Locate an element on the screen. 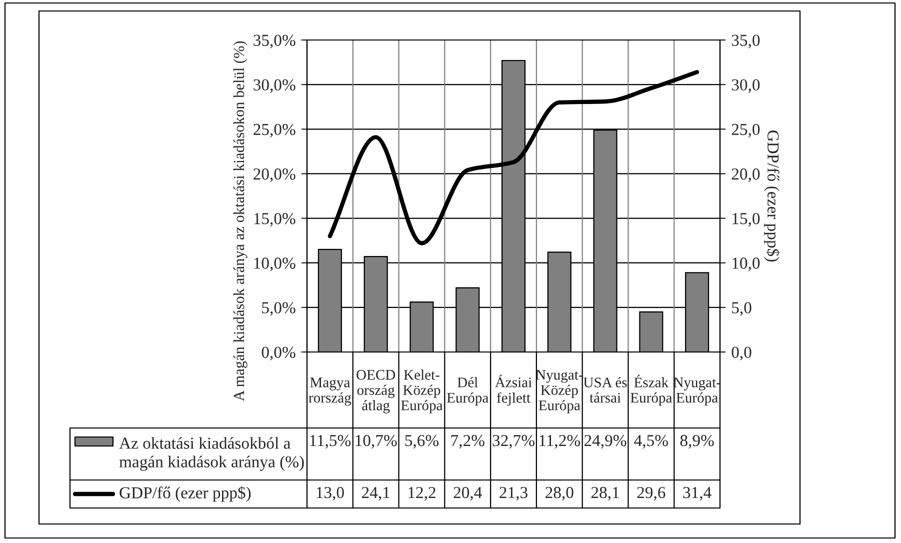 The width and height of the screenshot is (901, 543). y2-tick-label: 35,0 is located at coordinates (746, 41).